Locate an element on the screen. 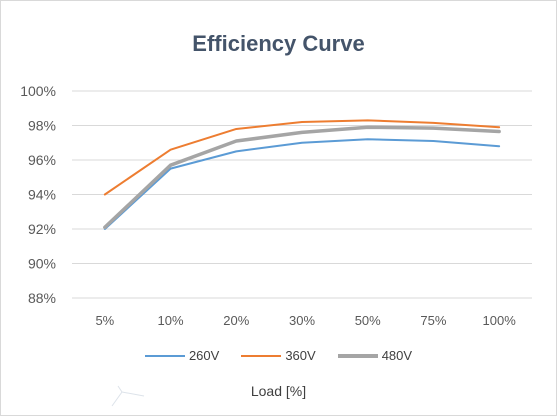  y-tick-label: 92% is located at coordinates (42, 229).